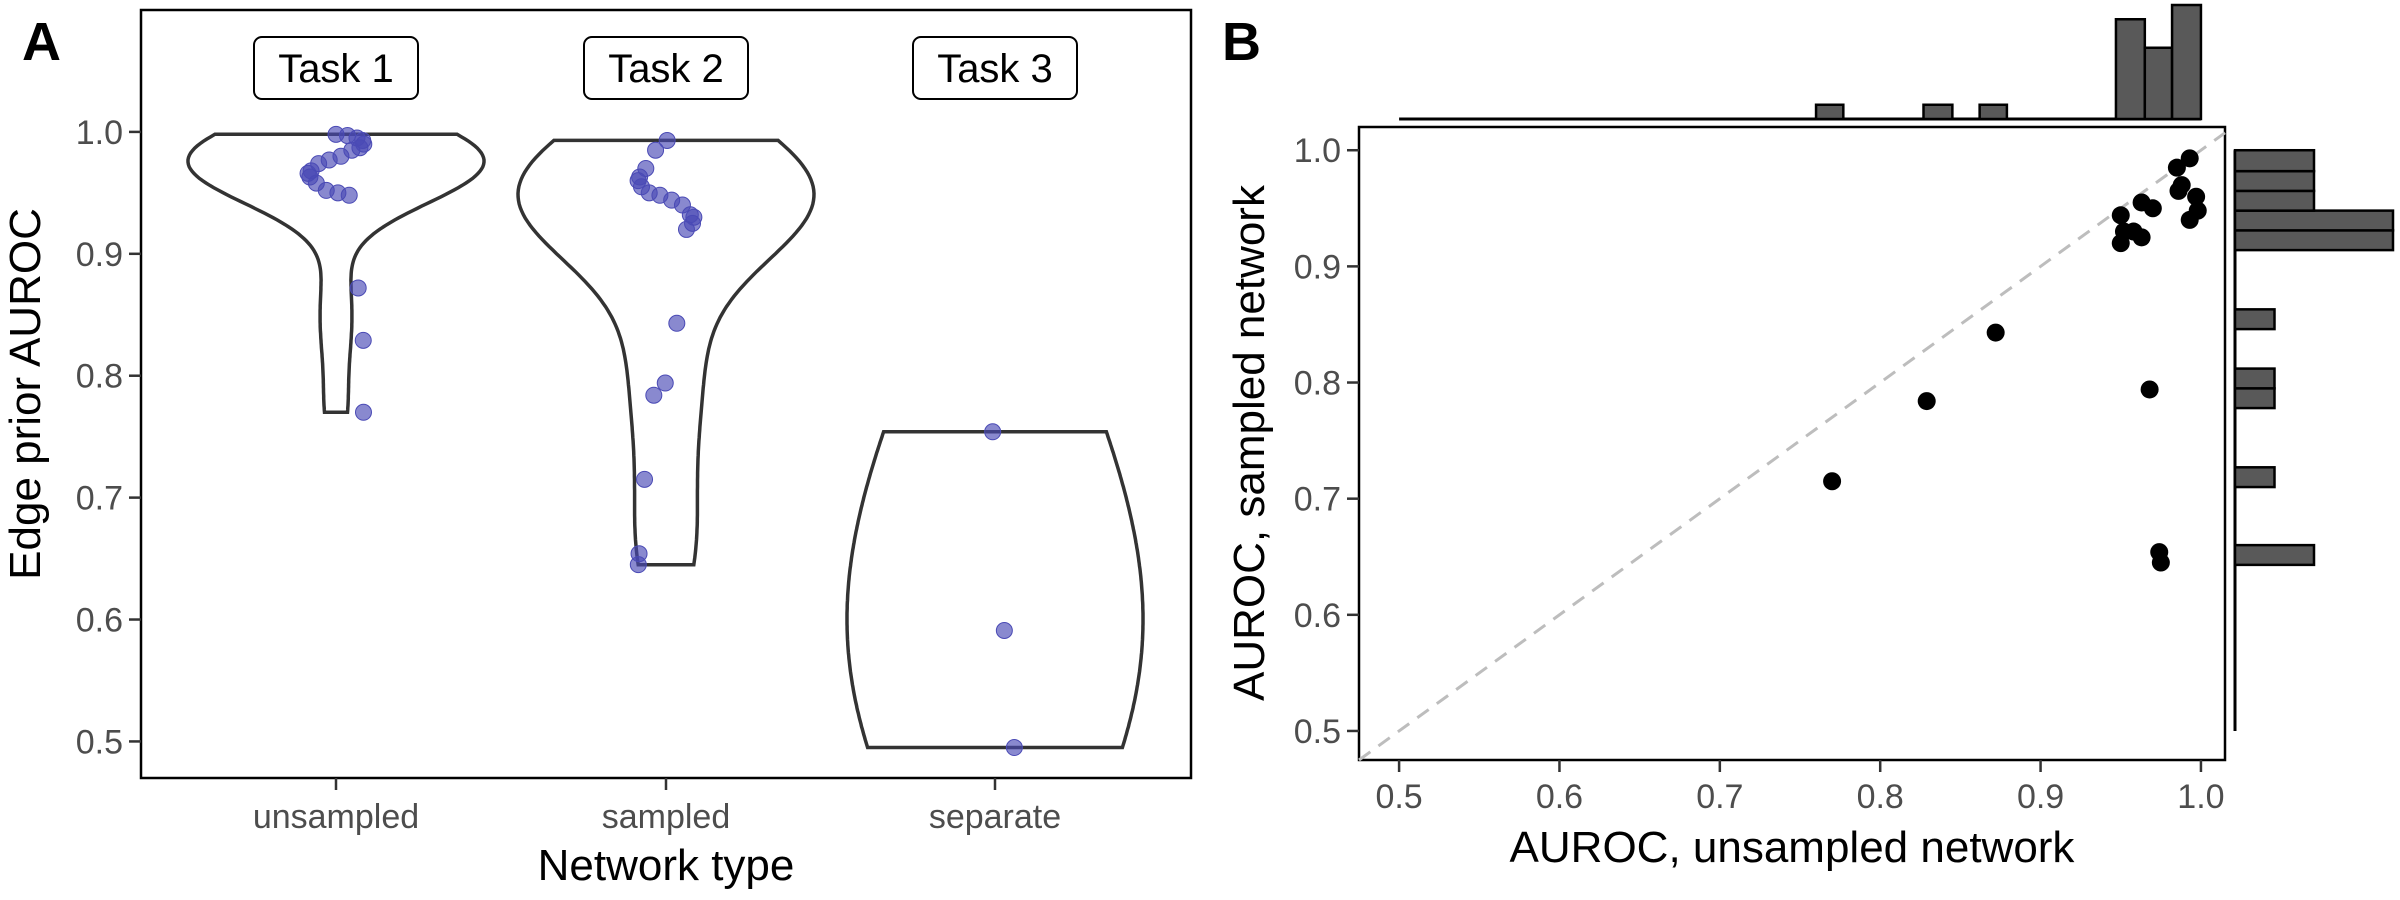 The width and height of the screenshot is (2400, 900). Describe the element at coordinates (336, 273) in the screenshot. I see `violin-unsampled` at that location.